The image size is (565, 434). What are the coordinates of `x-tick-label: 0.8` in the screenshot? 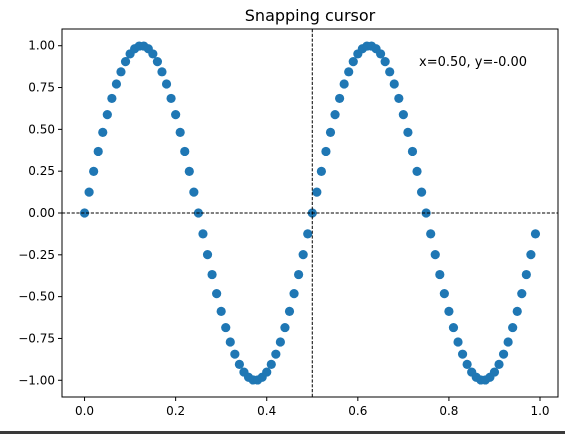 It's located at (448, 411).